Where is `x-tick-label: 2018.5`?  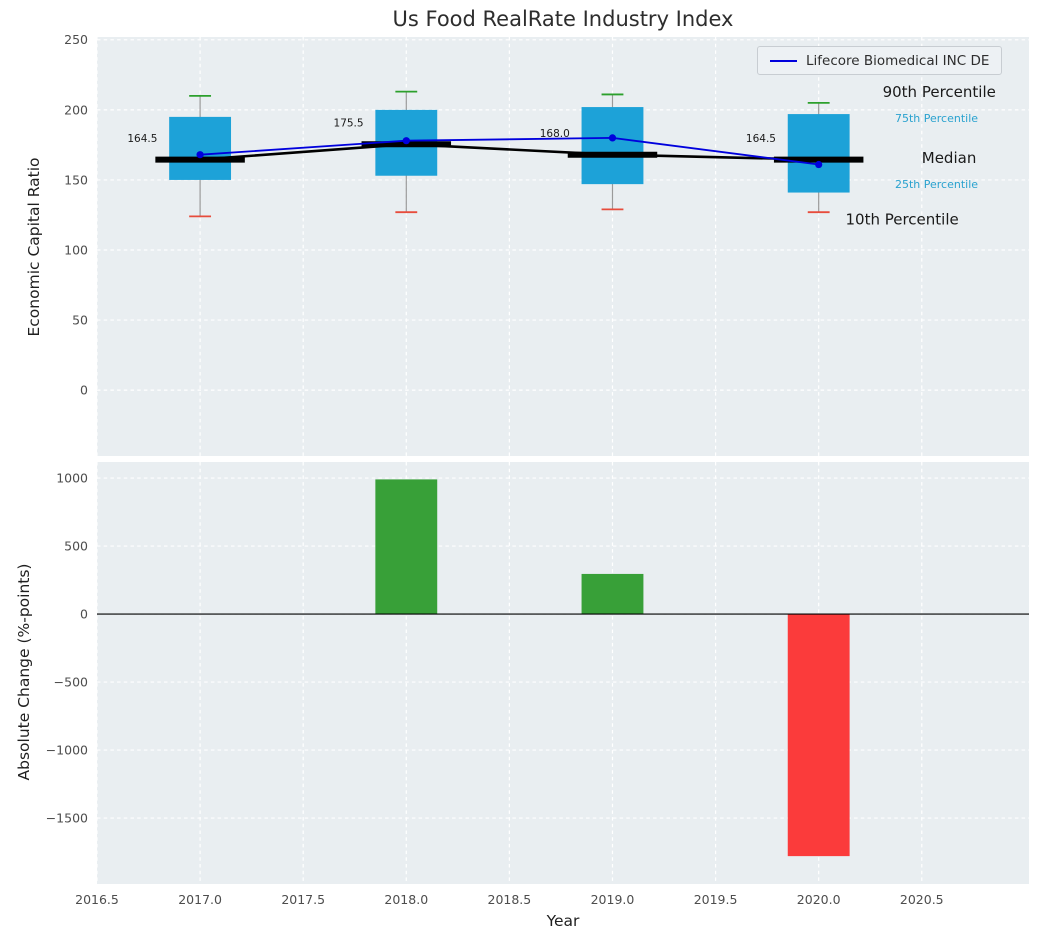
x-tick-label: 2018.5 is located at coordinates (510, 899).